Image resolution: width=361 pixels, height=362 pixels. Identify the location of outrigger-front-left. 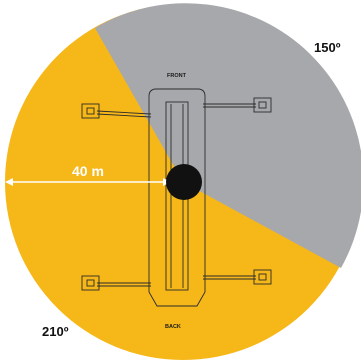
(116, 111).